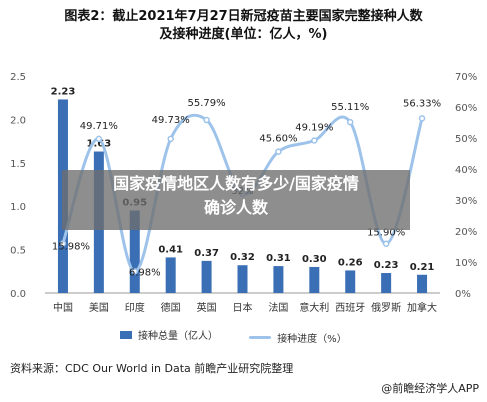 The image size is (487, 402). I want to click on overlay-banner-text: 国家疫情地区人数有多少/国家疫情 确诊人数, so click(236, 196).